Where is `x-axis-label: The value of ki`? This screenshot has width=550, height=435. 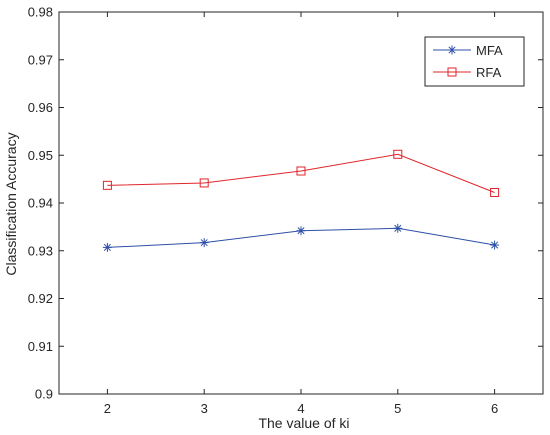
x-axis-label: The value of ki is located at coordinates (303, 423).